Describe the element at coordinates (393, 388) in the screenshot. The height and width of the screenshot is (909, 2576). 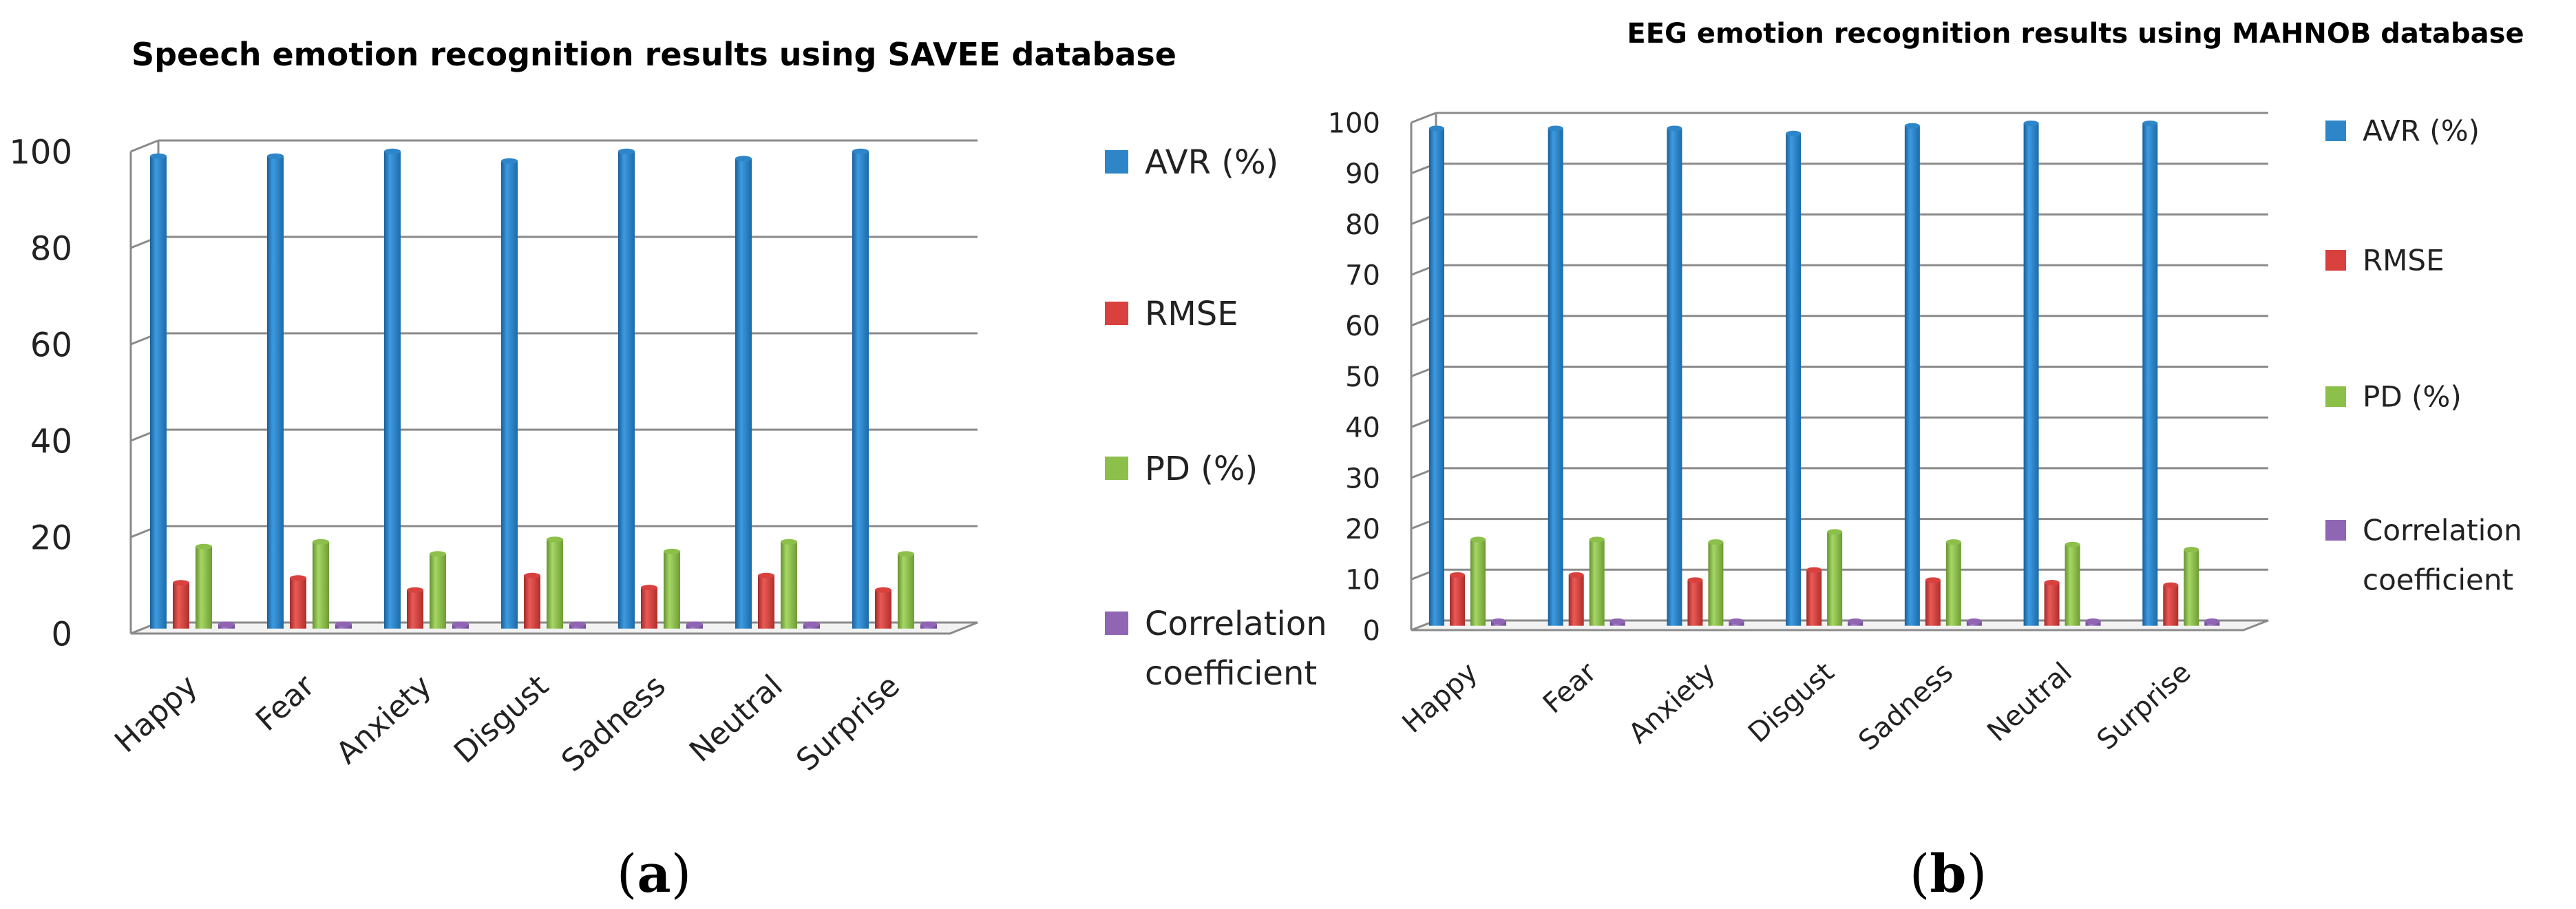
I see `bar-avr--anxiety` at that location.